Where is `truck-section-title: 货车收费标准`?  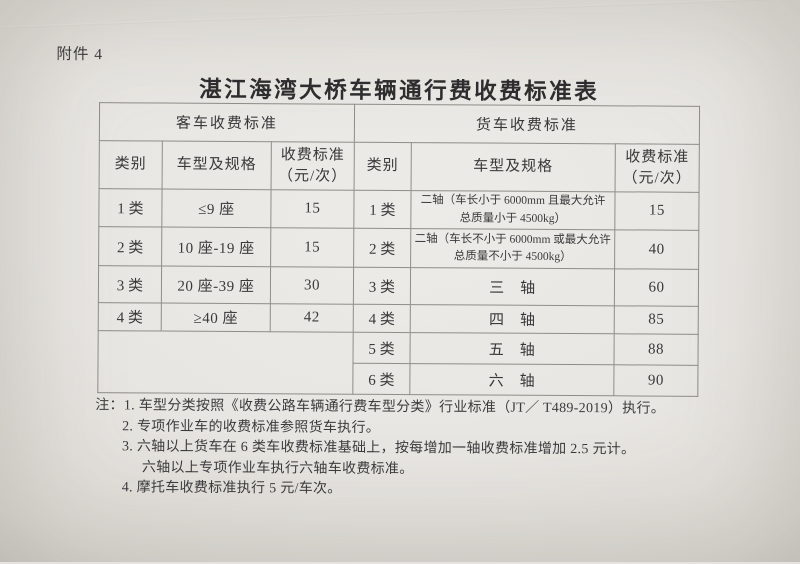
truck-section-title: 货车收费标准 is located at coordinates (527, 124).